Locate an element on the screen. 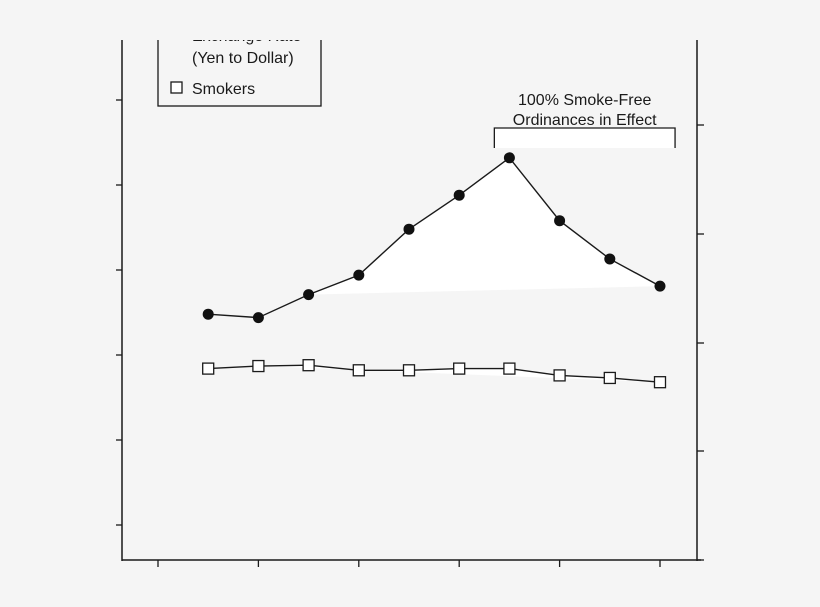  legend-exchange-rate: Exchange Rate is located at coordinates (247, 36).